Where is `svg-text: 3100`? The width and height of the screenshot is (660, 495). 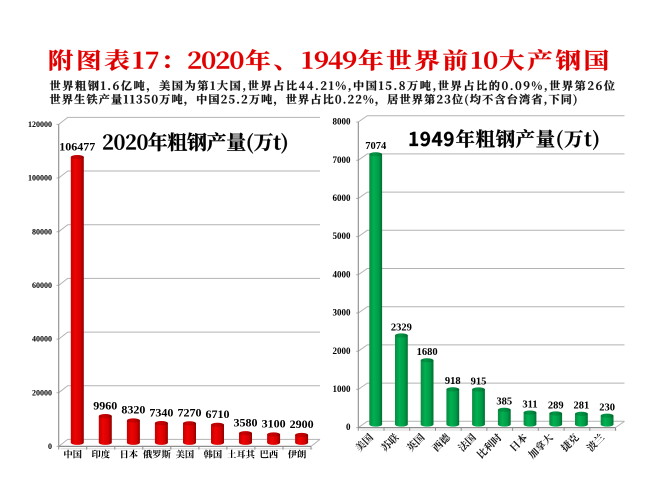
svg-text: 3100 is located at coordinates (274, 424).